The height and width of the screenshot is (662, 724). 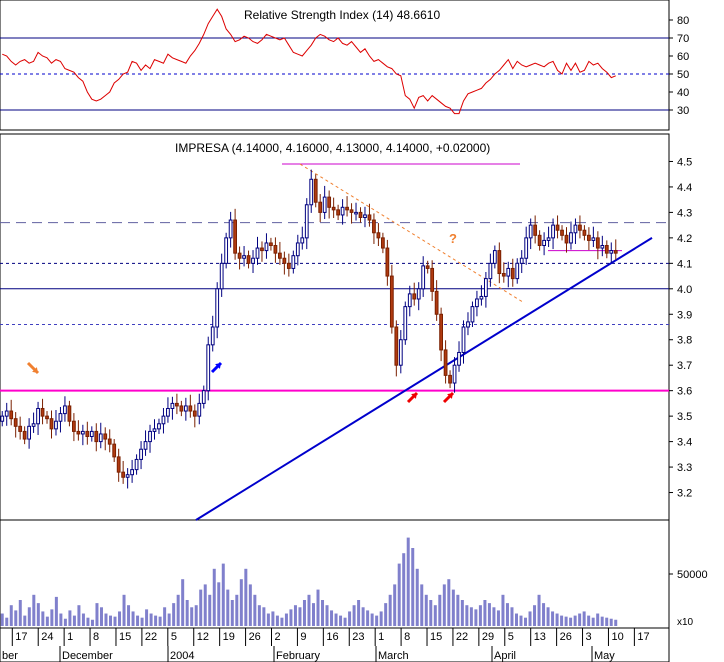 What do you see at coordinates (96, 637) in the screenshot?
I see `x-date-label: 8` at bounding box center [96, 637].